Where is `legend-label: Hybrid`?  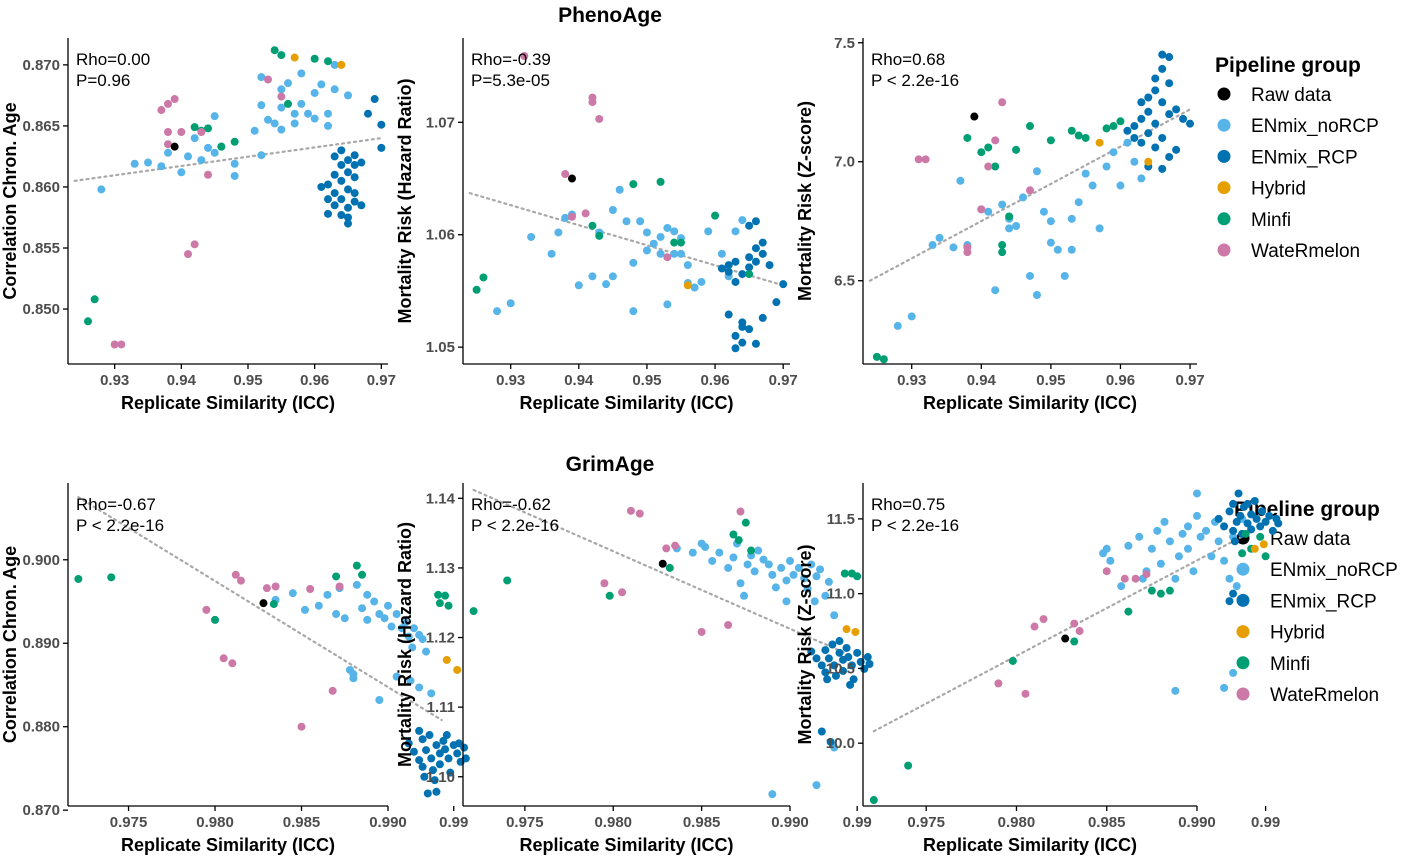 legend-label: Hybrid is located at coordinates (1297, 633).